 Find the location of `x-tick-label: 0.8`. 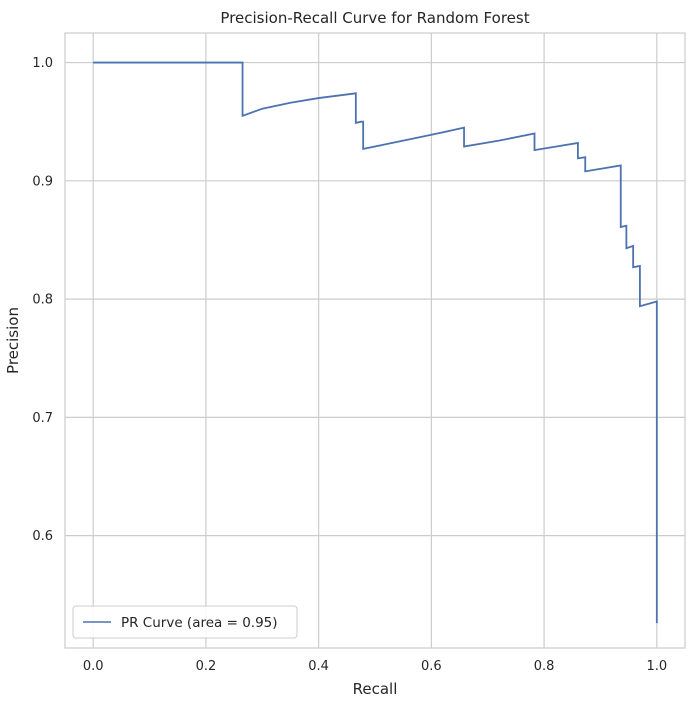

x-tick-label: 0.8 is located at coordinates (544, 666).